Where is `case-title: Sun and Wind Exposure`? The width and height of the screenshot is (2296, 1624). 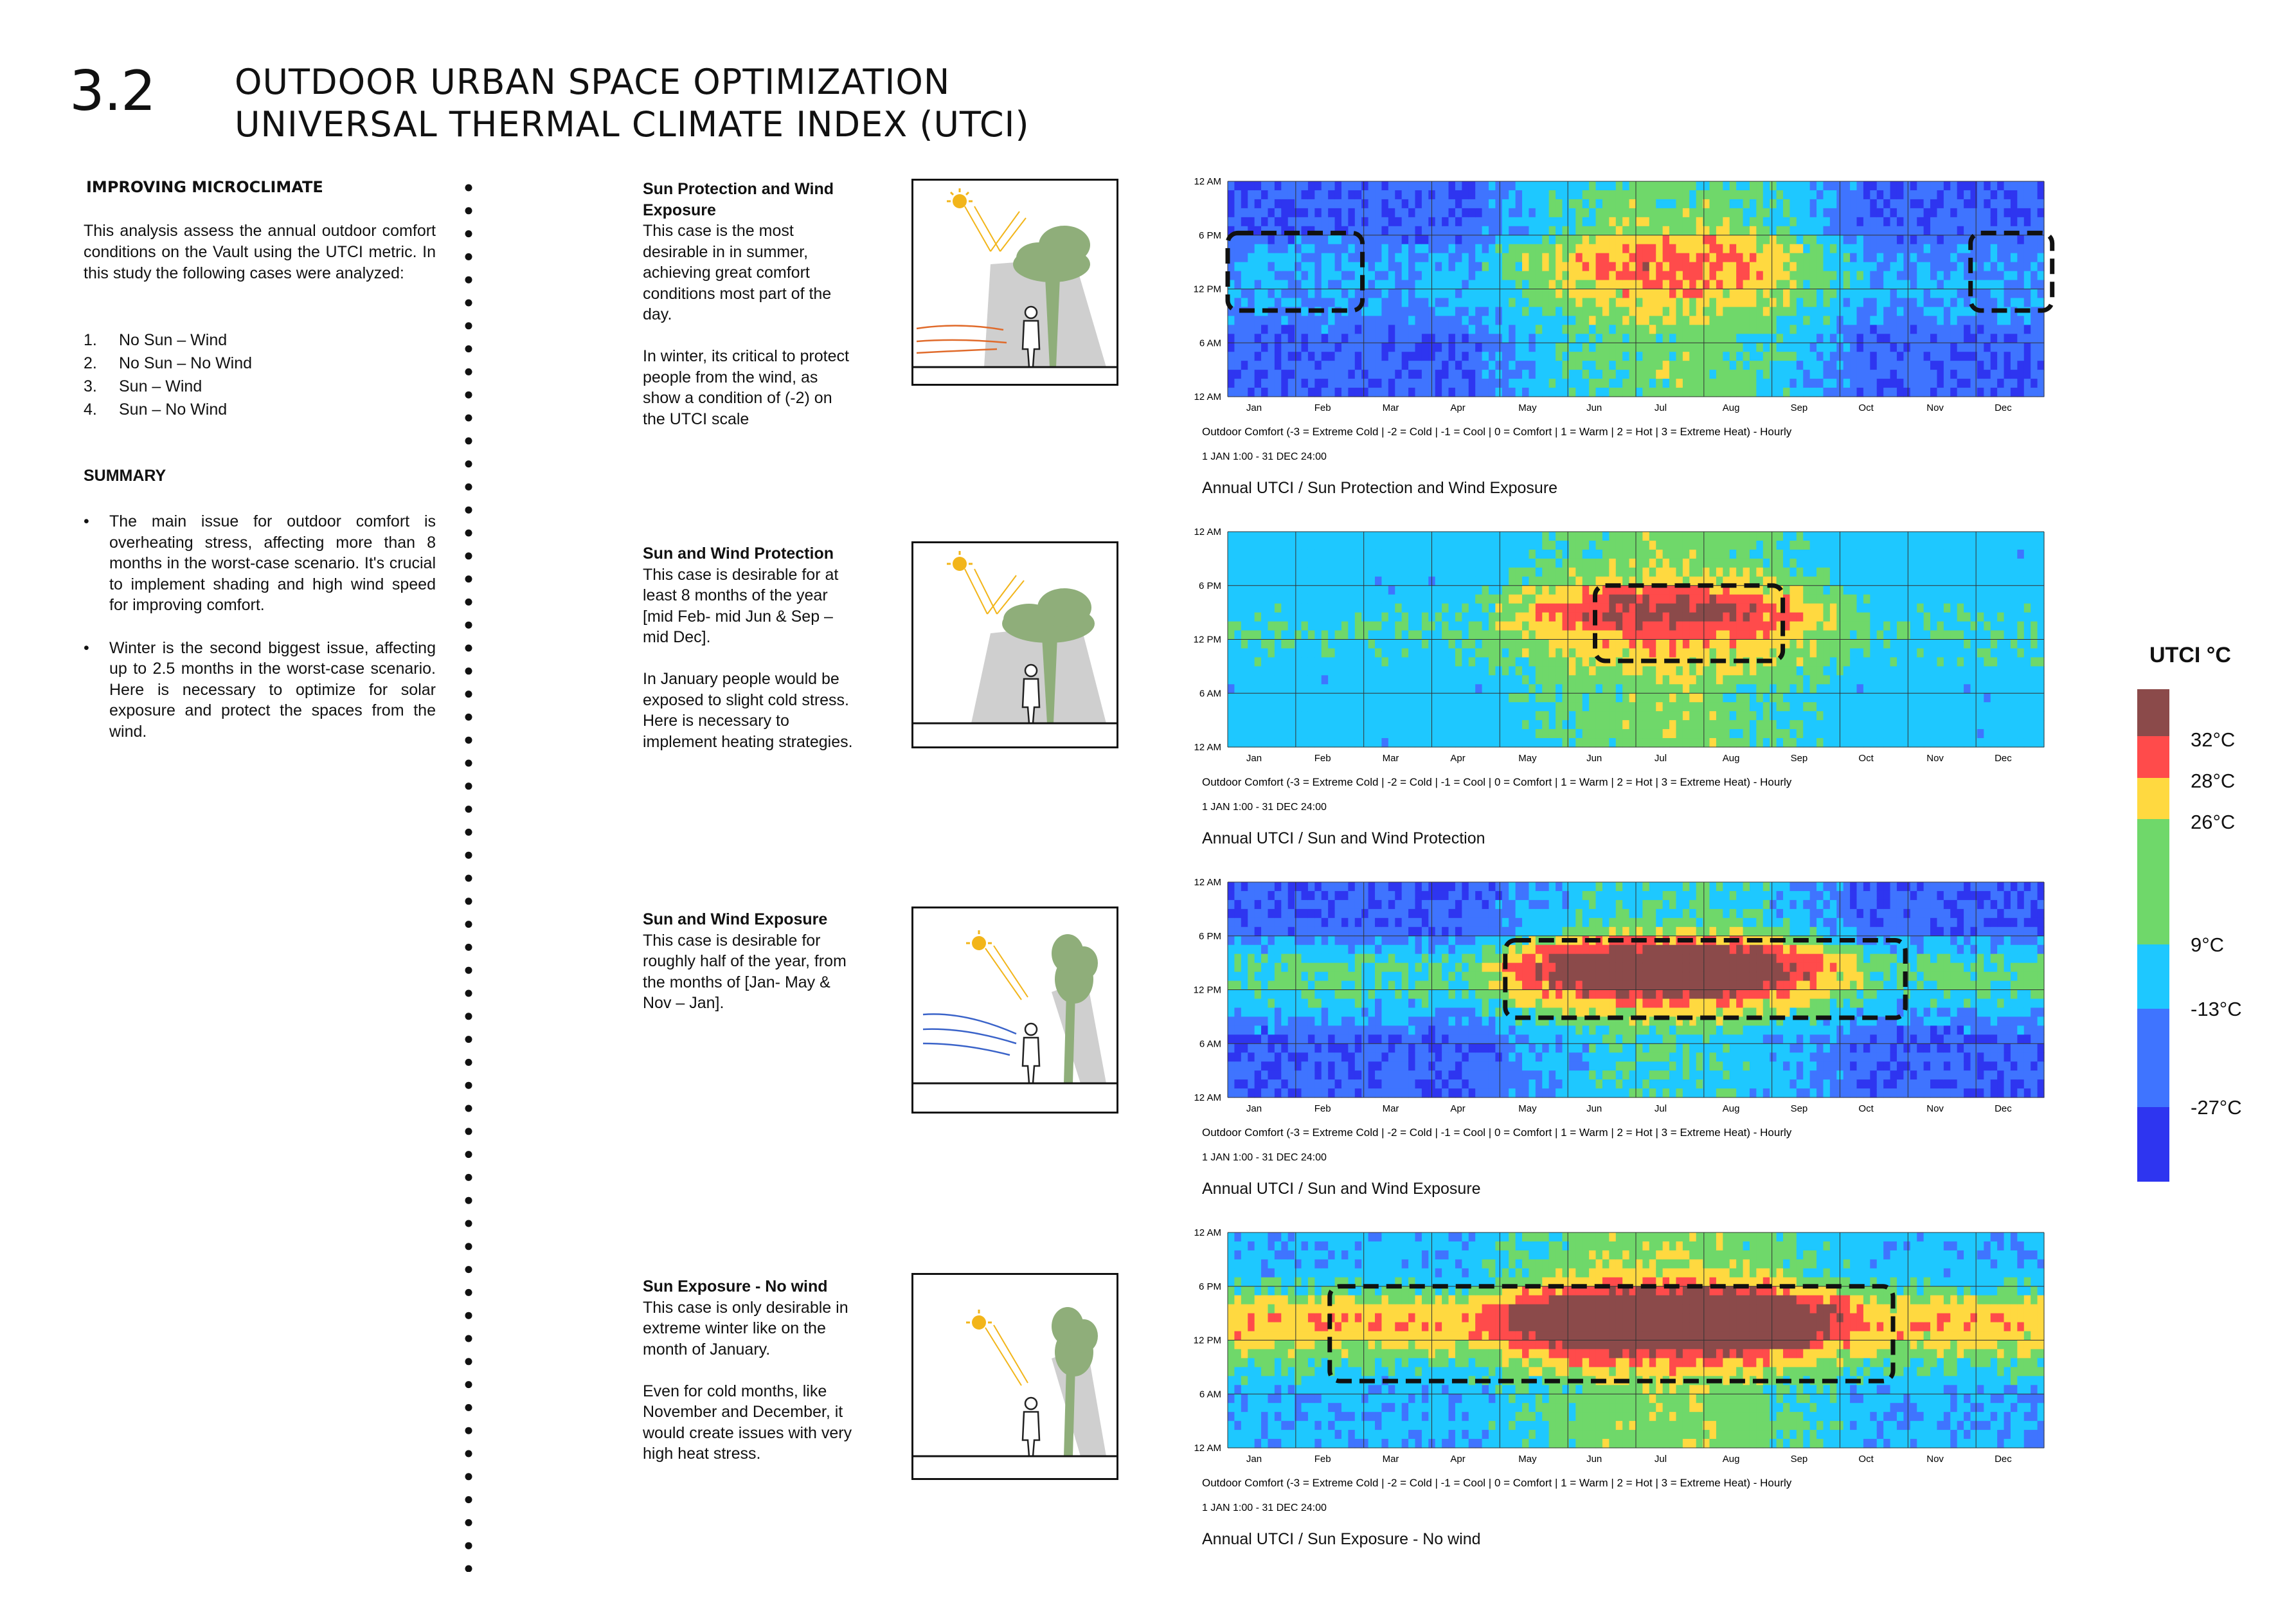
case-title: Sun and Wind Exposure is located at coordinates (735, 919).